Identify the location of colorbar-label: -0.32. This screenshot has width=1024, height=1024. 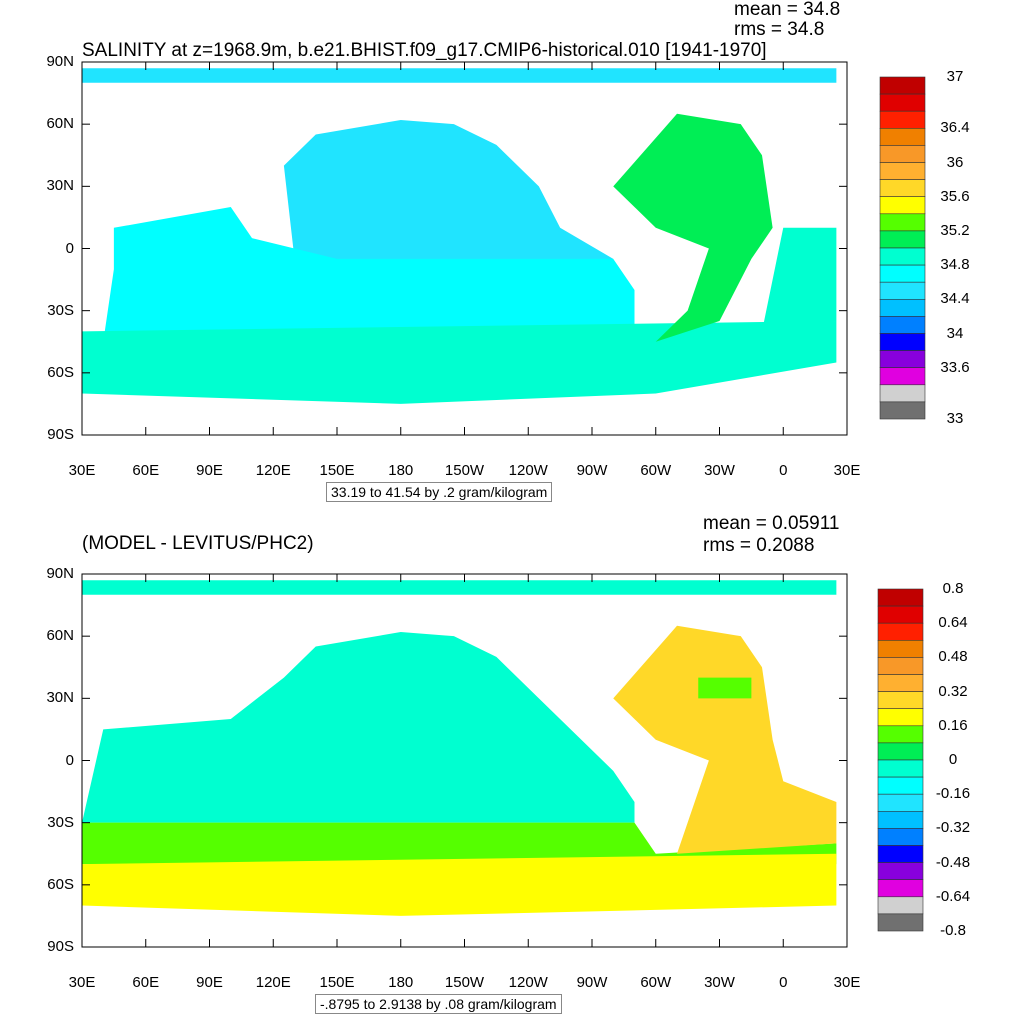
(953, 828).